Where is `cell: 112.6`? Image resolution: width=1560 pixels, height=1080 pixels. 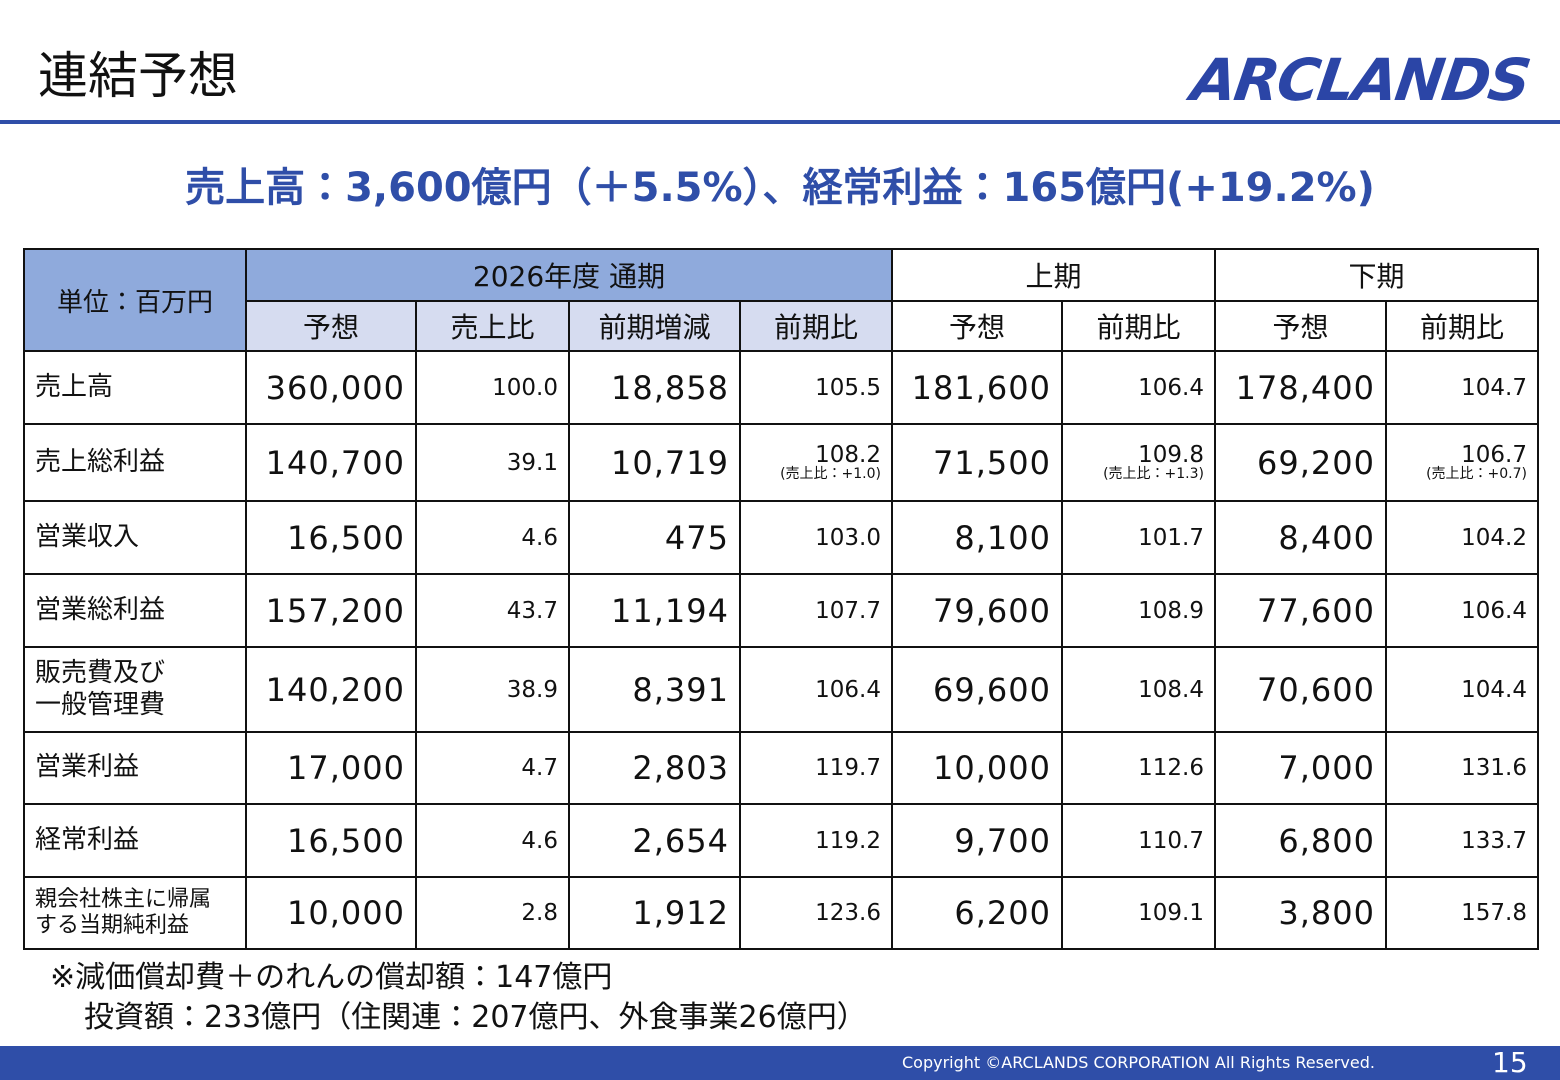 cell: 112.6 is located at coordinates (1138, 768).